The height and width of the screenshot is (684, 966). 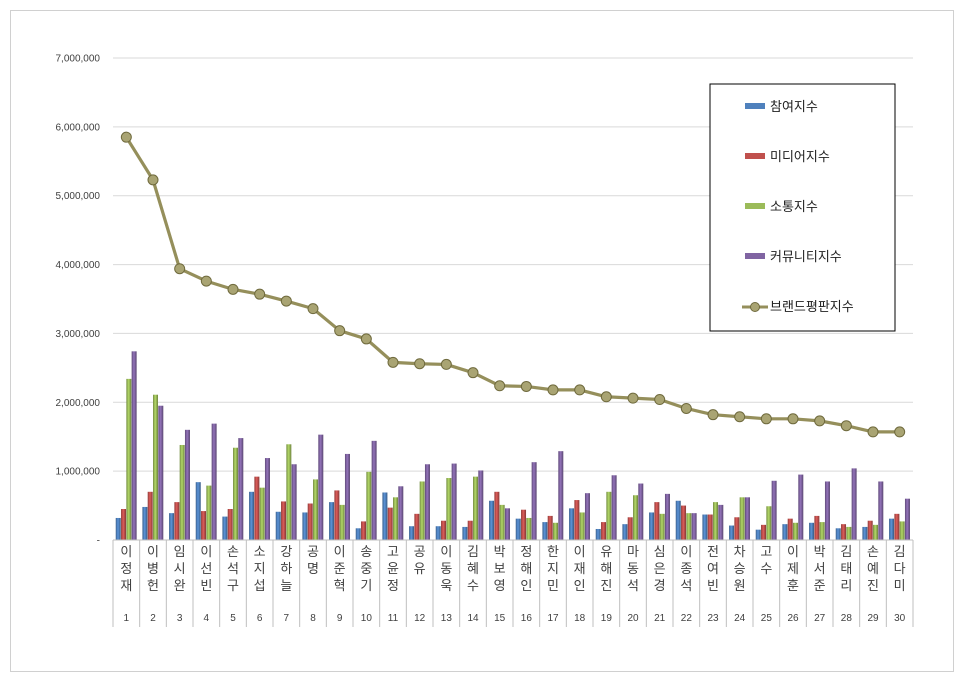 What do you see at coordinates (233, 289) in the screenshot?
I see `point-브랜드평판지수-5` at bounding box center [233, 289].